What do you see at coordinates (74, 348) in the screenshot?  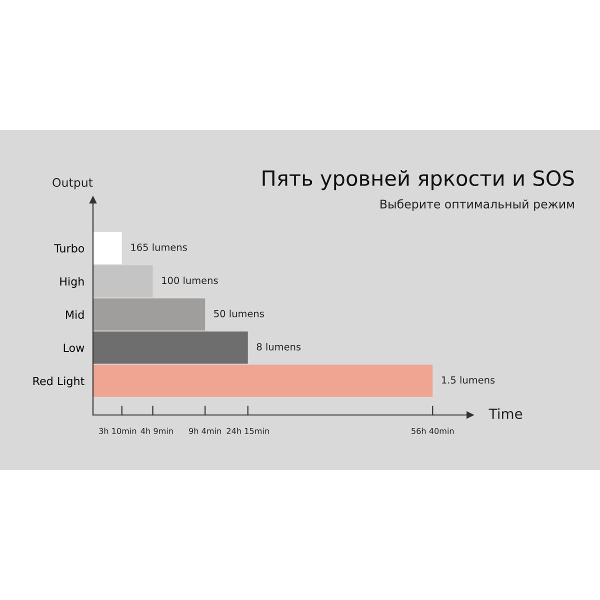 I see `y-tick-label: Low` at bounding box center [74, 348].